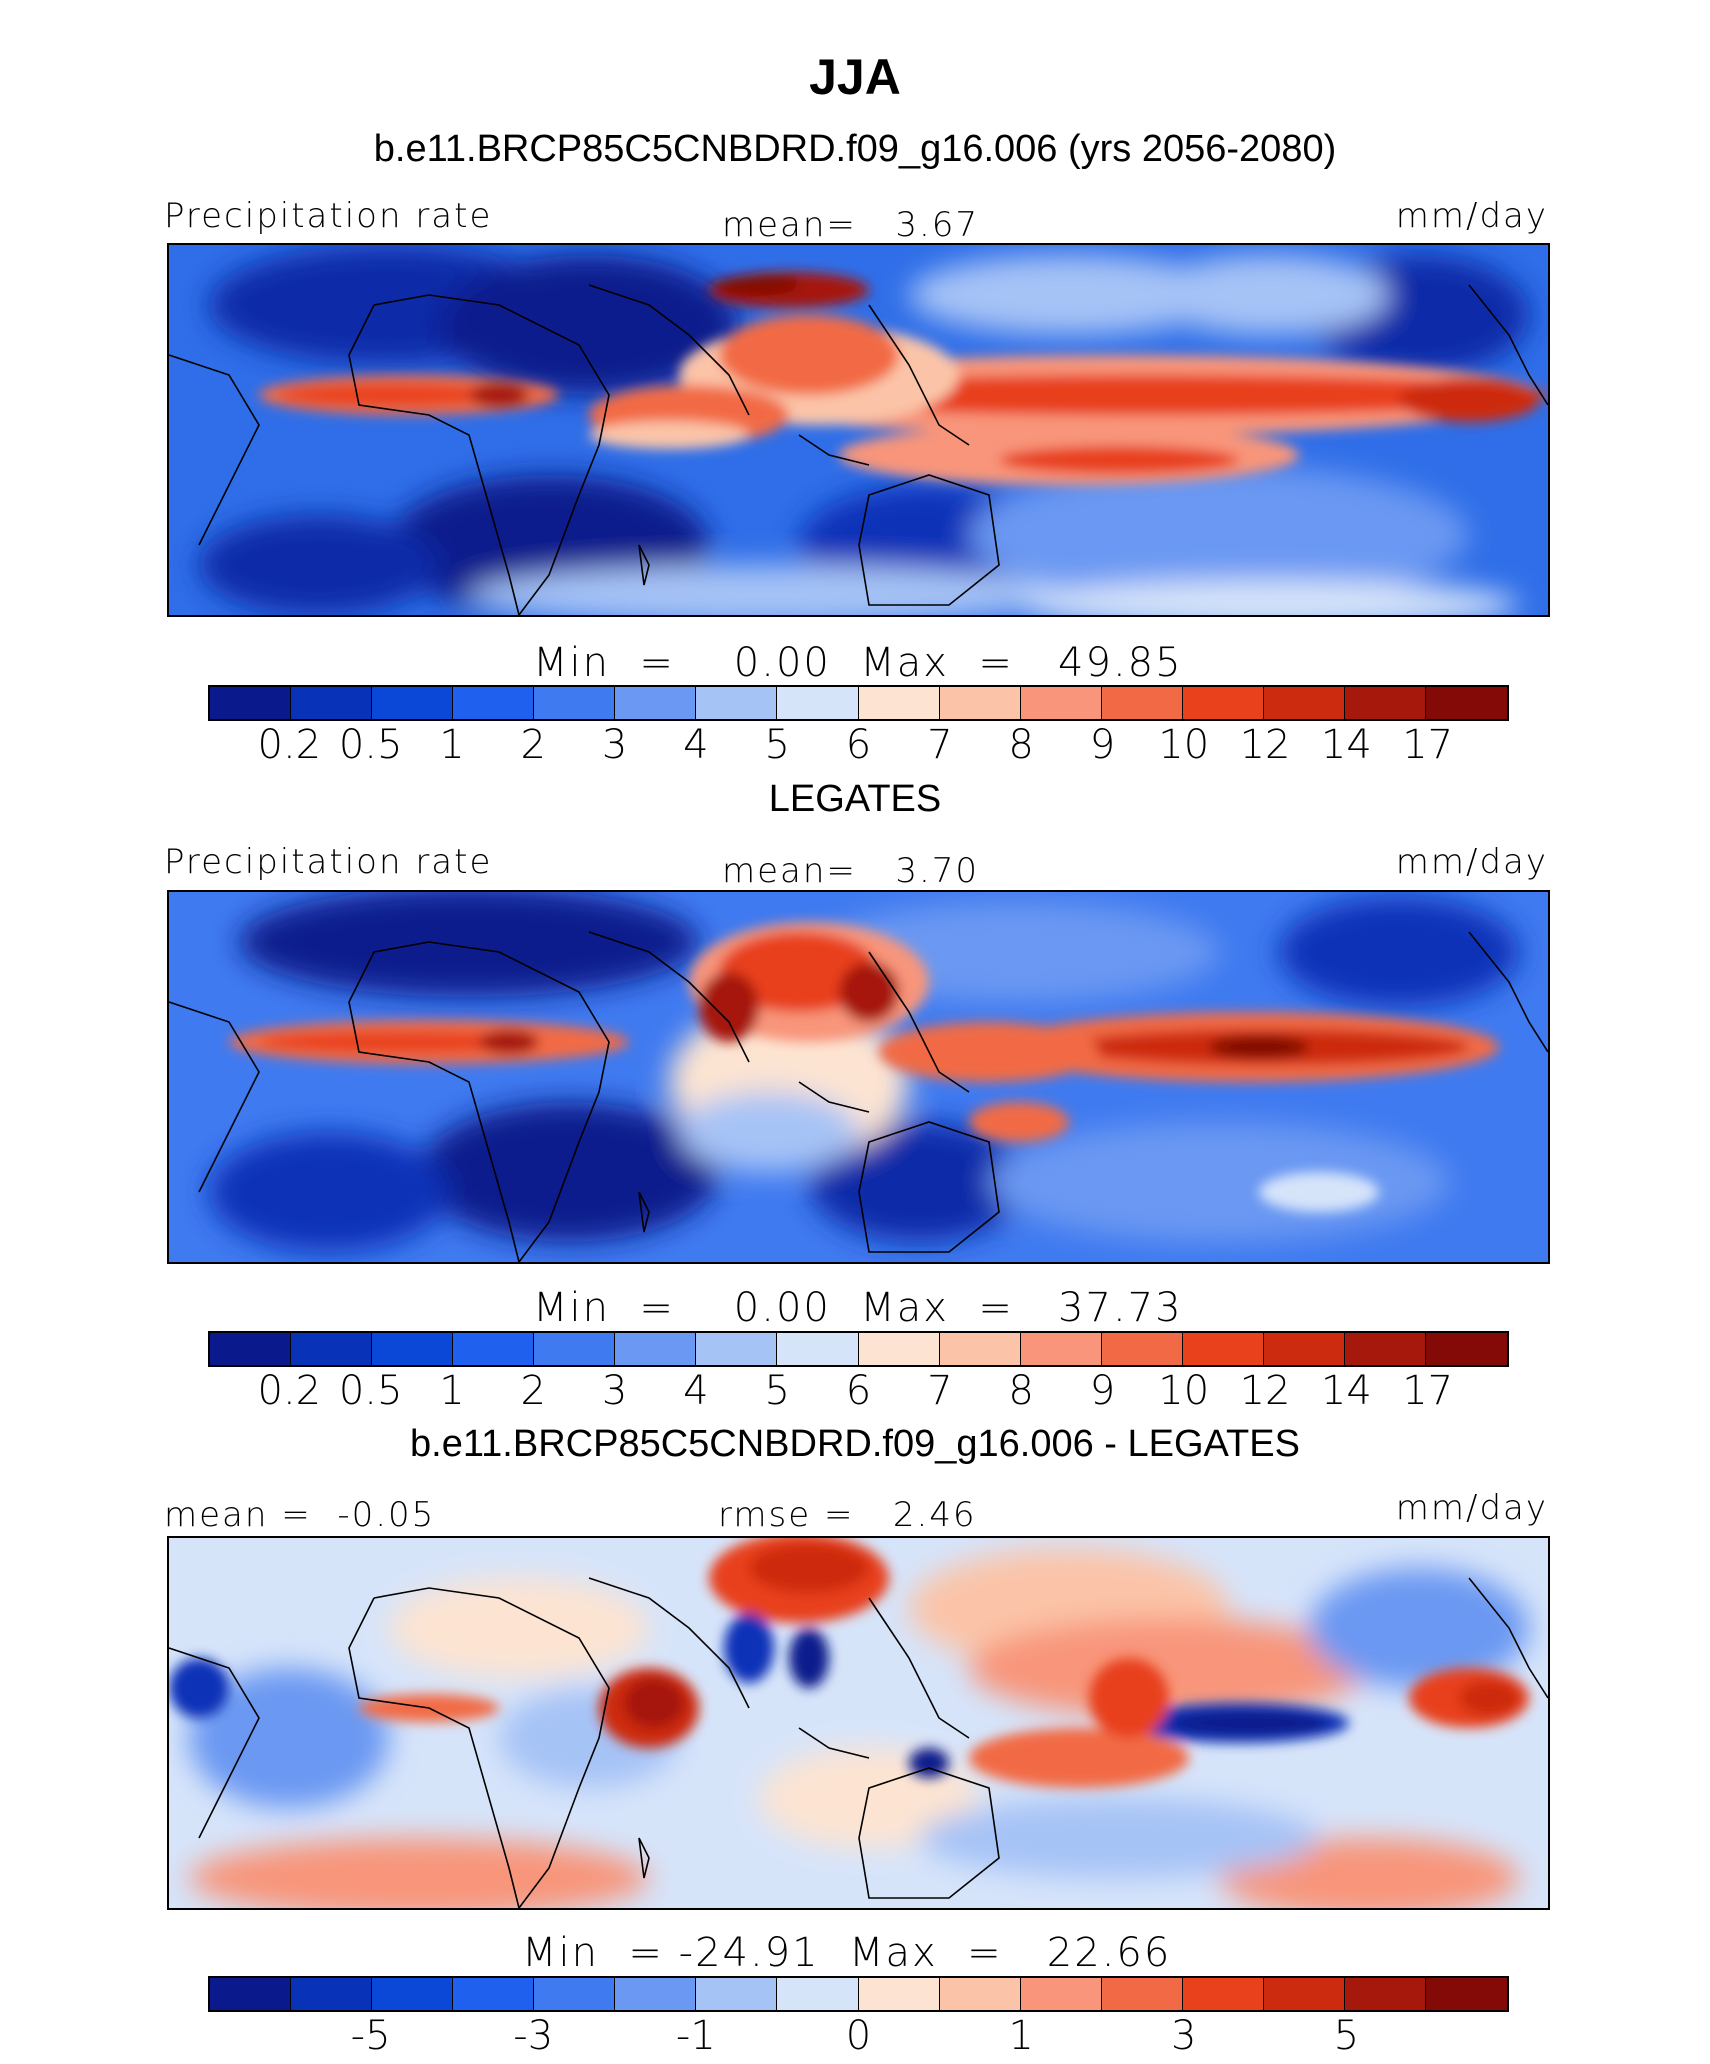 The width and height of the screenshot is (1710, 2064). What do you see at coordinates (1346, 1391) in the screenshot?
I see `panel2-tick: 14` at bounding box center [1346, 1391].